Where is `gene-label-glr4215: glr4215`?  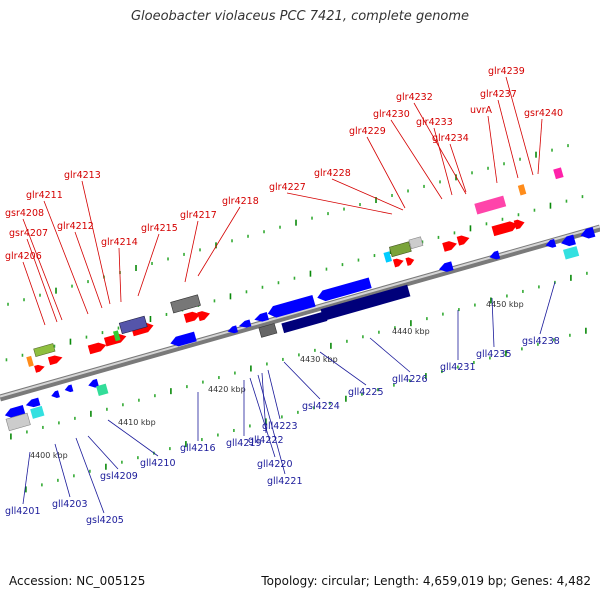 gene-label-glr4215: glr4215 is located at coordinates (159, 228).